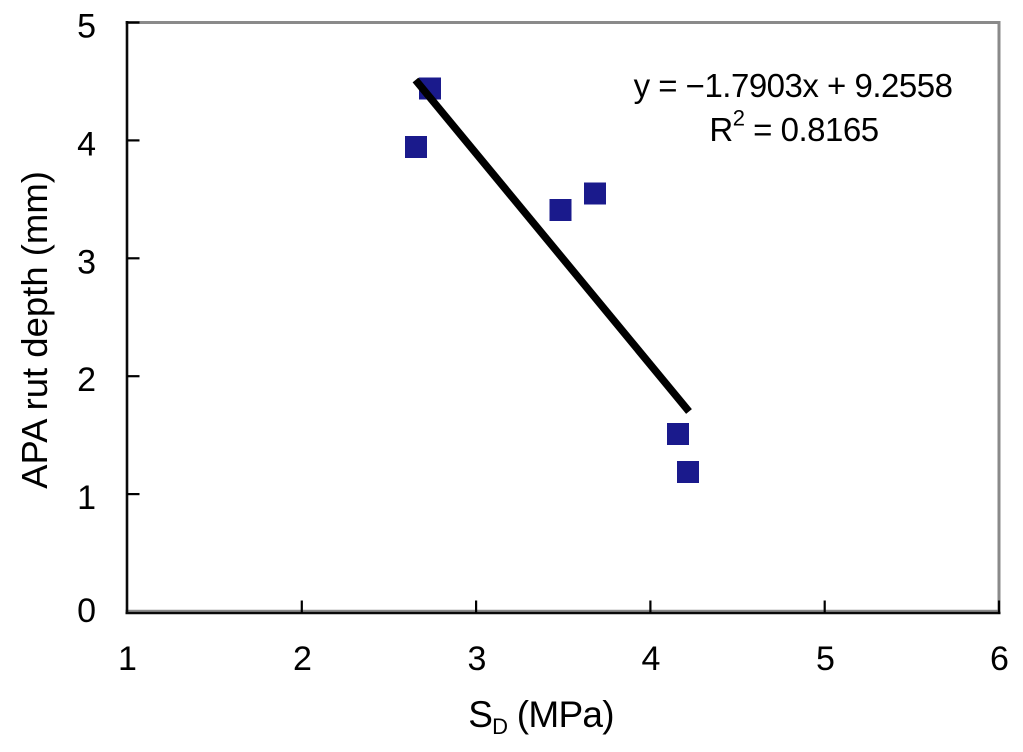  I want to click on svg-text: SD (MPa), so click(541, 716).